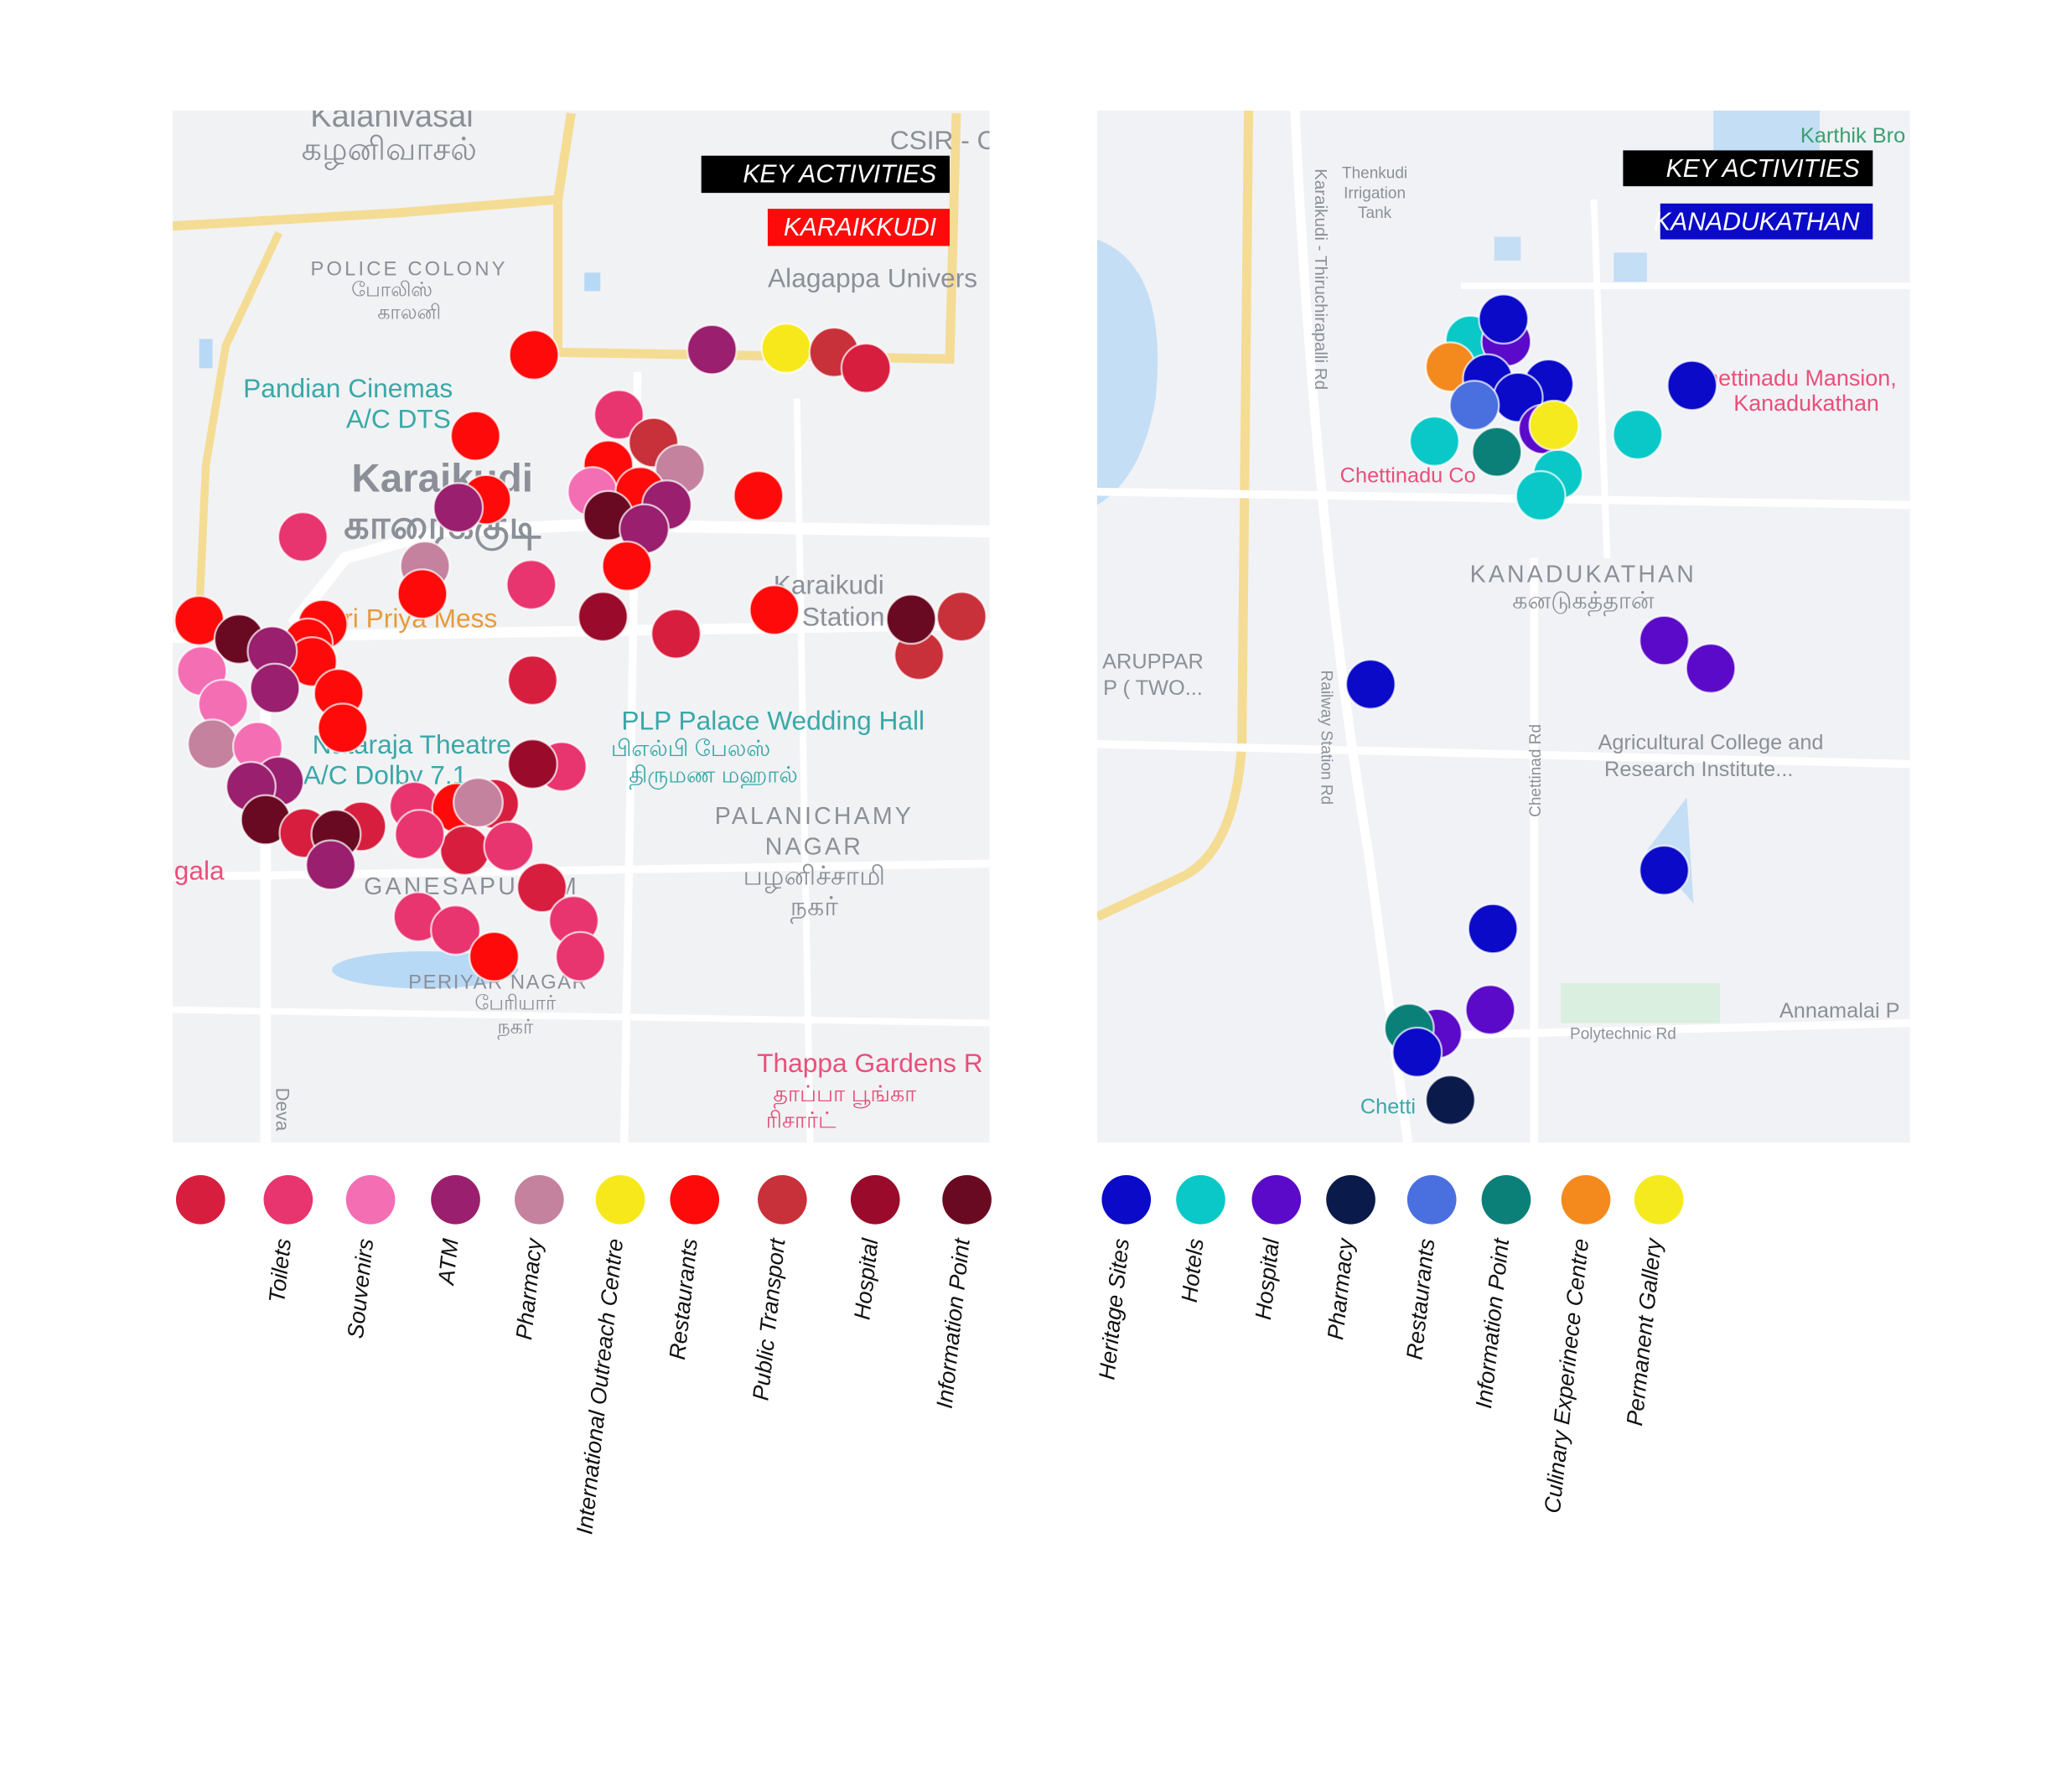 The image size is (2072, 1787). Describe the element at coordinates (361, 1288) in the screenshot. I see `legend-label: Souvenirs` at that location.